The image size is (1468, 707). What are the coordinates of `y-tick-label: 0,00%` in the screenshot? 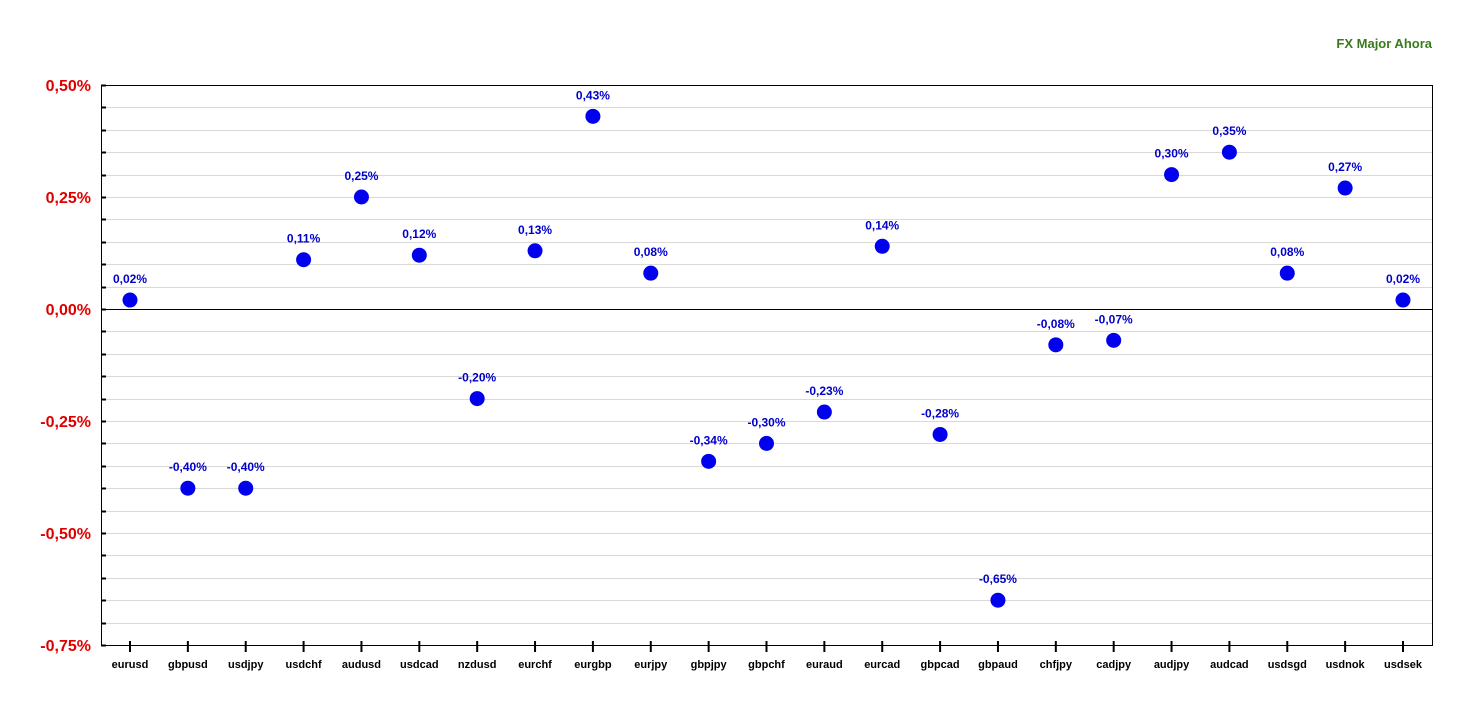 It's located at (68, 310).